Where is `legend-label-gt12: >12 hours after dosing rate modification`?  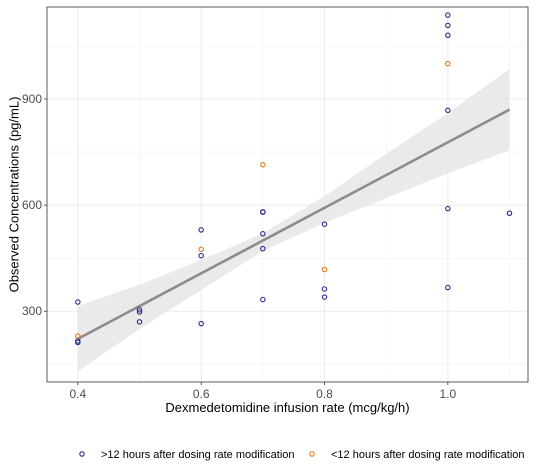 legend-label-gt12: >12 hours after dosing rate modification is located at coordinates (198, 455).